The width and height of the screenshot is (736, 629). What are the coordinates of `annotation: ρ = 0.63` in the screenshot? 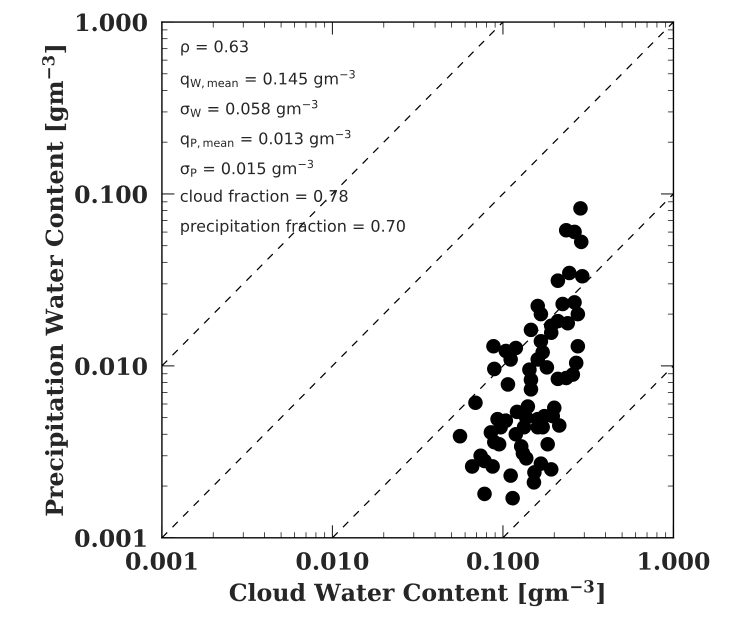 It's located at (214, 48).